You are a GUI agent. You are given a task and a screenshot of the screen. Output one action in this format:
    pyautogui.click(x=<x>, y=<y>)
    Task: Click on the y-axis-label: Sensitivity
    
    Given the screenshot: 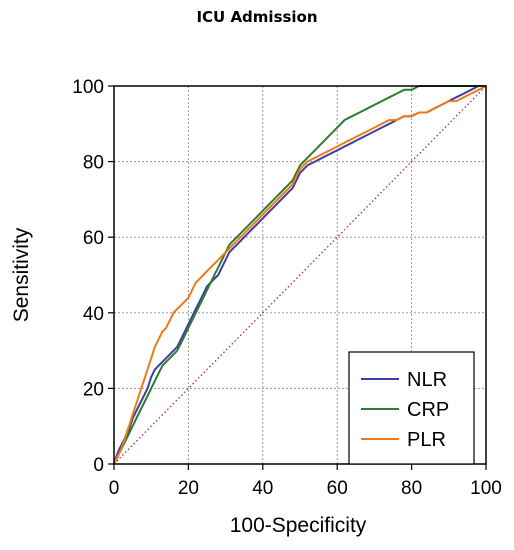 What is the action you would take?
    pyautogui.click(x=21, y=274)
    